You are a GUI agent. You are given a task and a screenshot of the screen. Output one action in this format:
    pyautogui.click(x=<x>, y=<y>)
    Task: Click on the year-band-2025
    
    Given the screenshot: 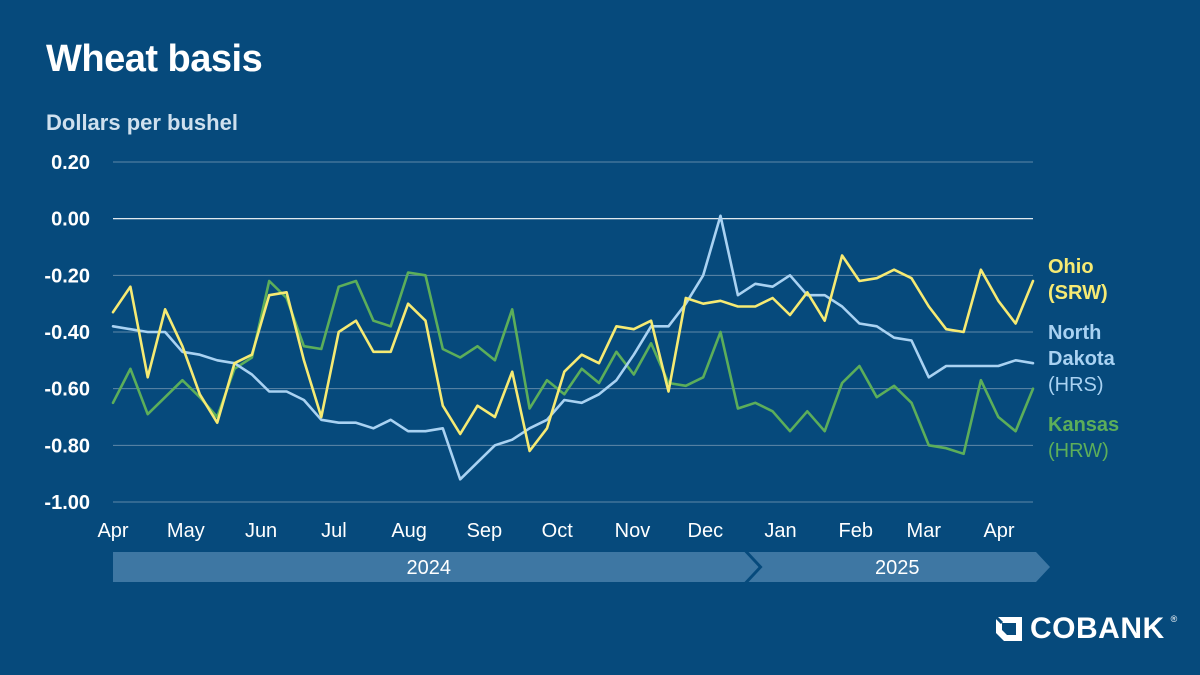 What is the action you would take?
    pyautogui.click(x=899, y=567)
    